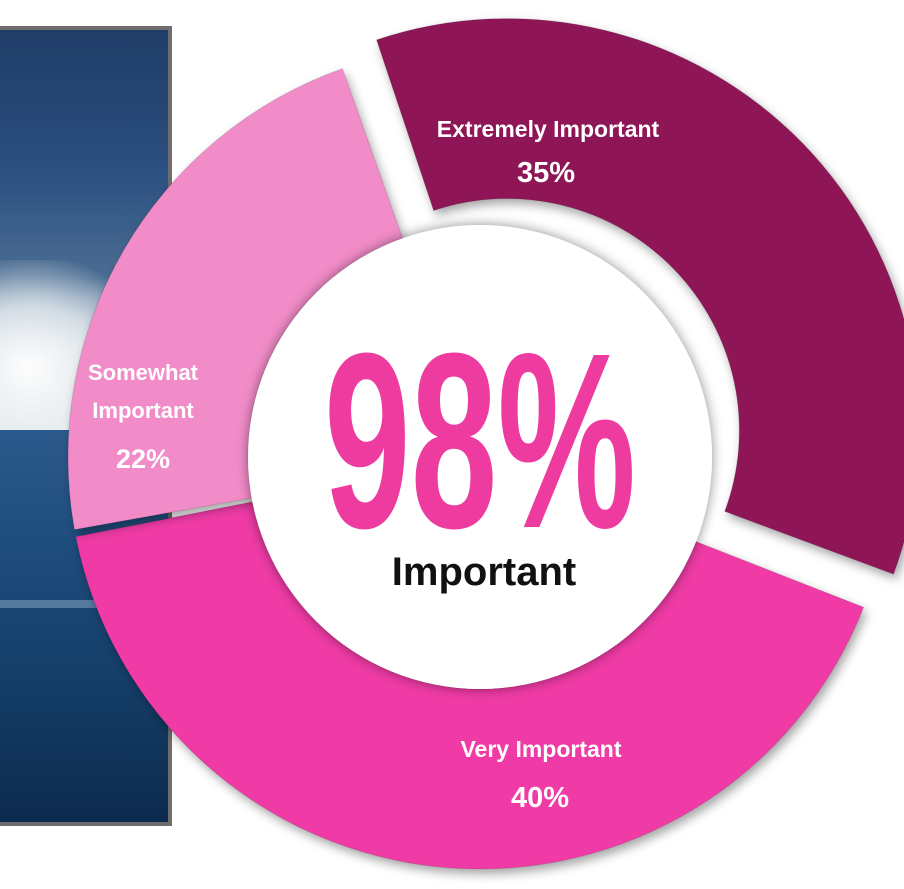  Describe the element at coordinates (484, 572) in the screenshot. I see `center-label: Important` at that location.